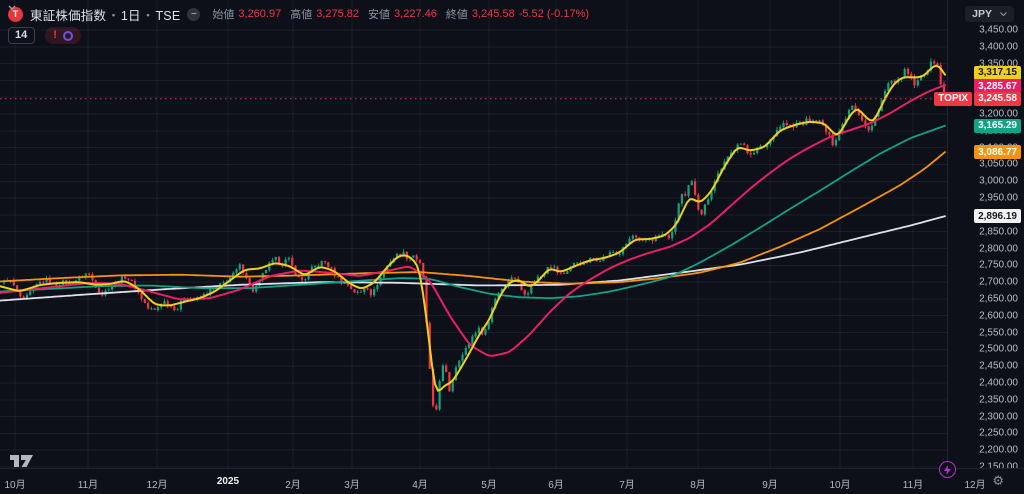 The image size is (1024, 494). Describe the element at coordinates (998, 383) in the screenshot. I see `price-tick-label: 2,400.00` at that location.